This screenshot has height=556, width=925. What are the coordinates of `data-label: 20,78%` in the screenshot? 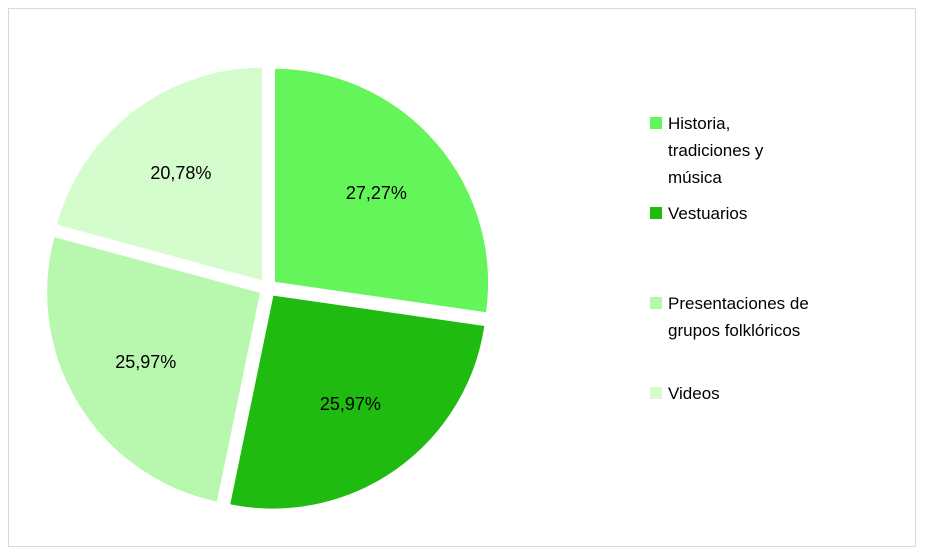 It's located at (180, 173).